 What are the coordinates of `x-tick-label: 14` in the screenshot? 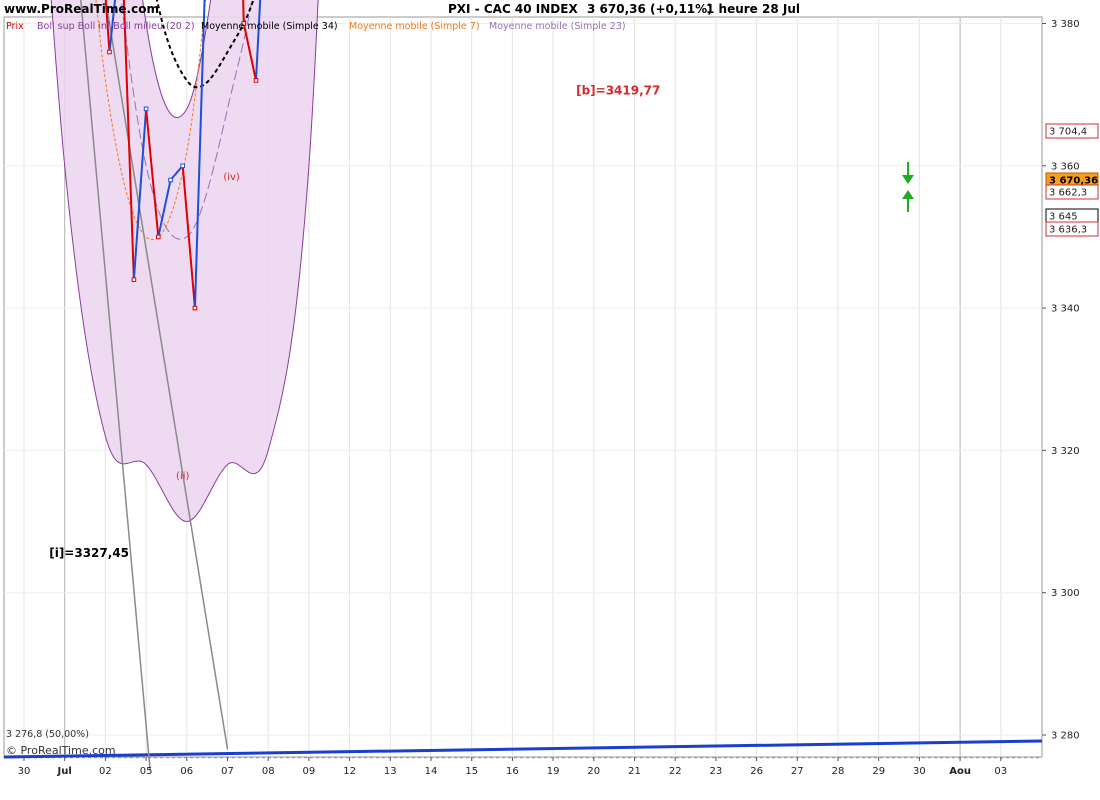 It's located at (431, 771).